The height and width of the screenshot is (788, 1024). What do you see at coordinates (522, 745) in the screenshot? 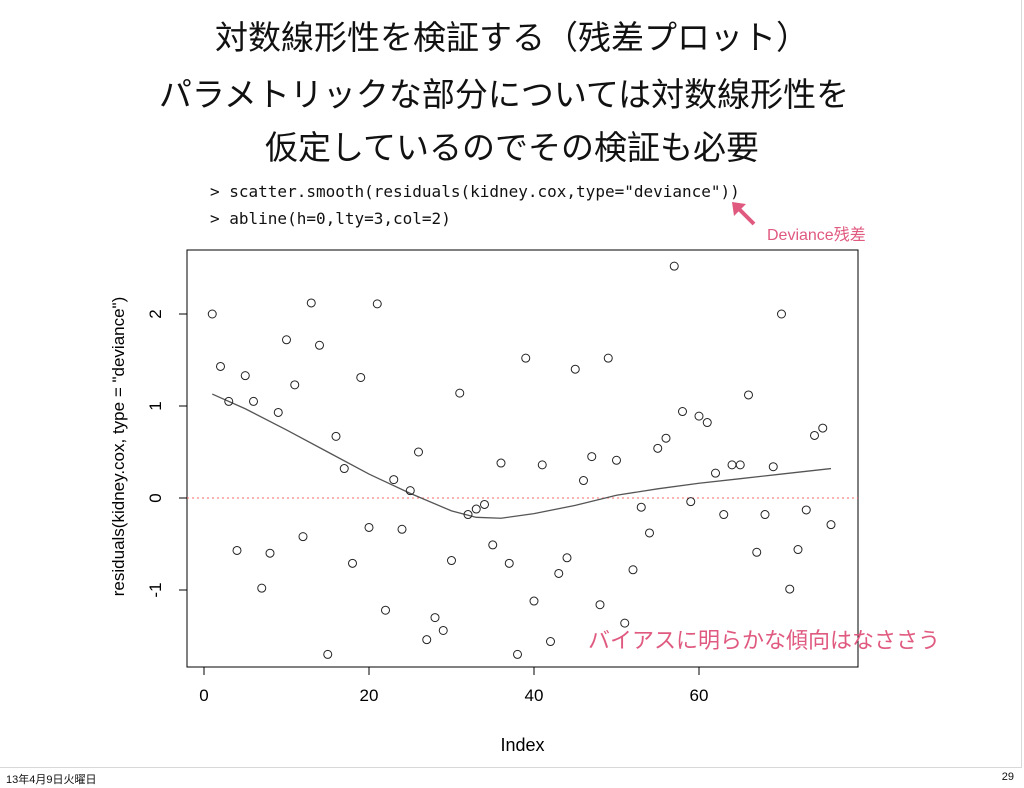
I see `x-axis-label: Index` at bounding box center [522, 745].